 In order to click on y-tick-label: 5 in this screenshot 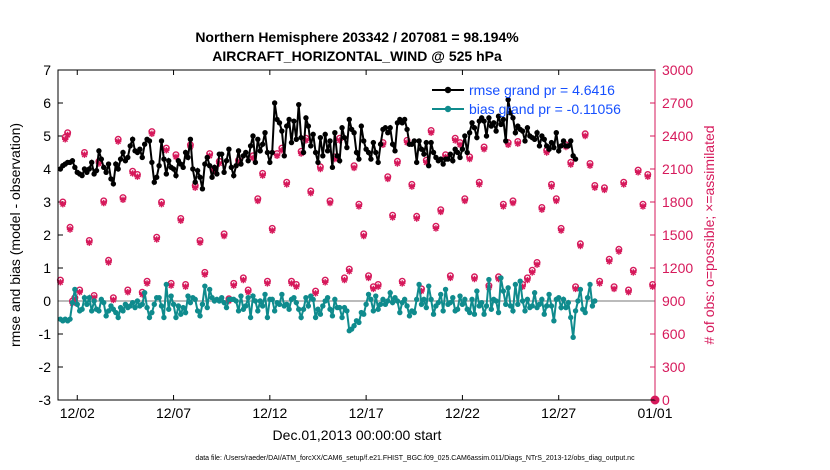, I will do `click(47, 136)`.